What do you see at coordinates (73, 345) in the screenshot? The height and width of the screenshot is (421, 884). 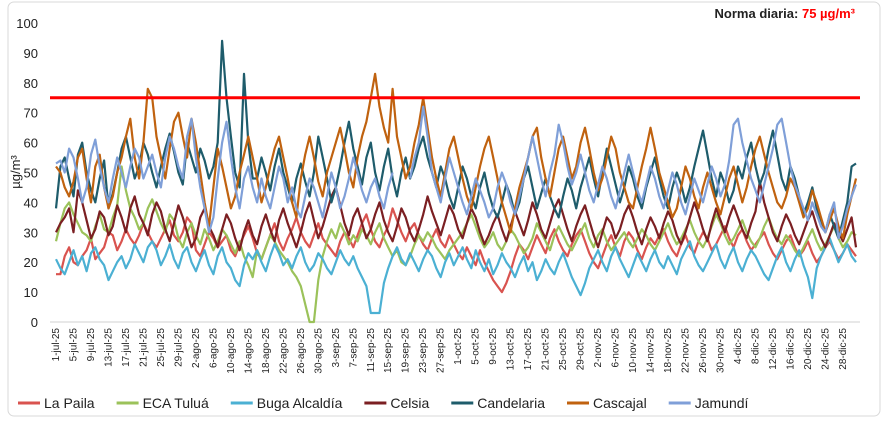 I see `x-tick-label: 5-jul-25` at bounding box center [73, 345].